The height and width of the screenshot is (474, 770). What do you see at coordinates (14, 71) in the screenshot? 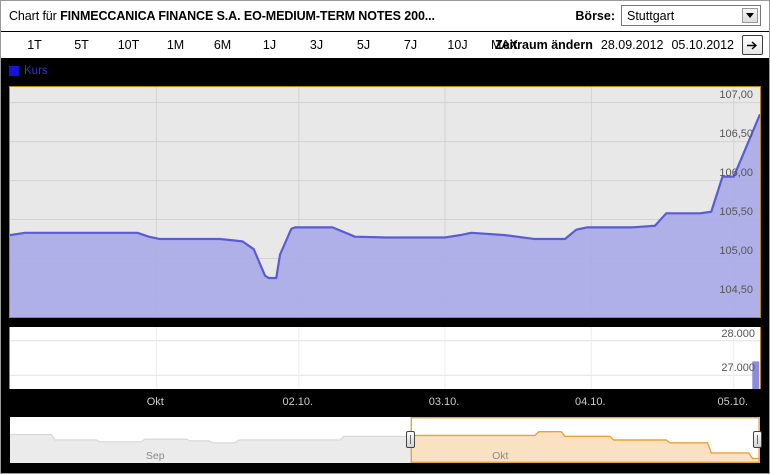
I see `legend-color-swatch` at bounding box center [14, 71].